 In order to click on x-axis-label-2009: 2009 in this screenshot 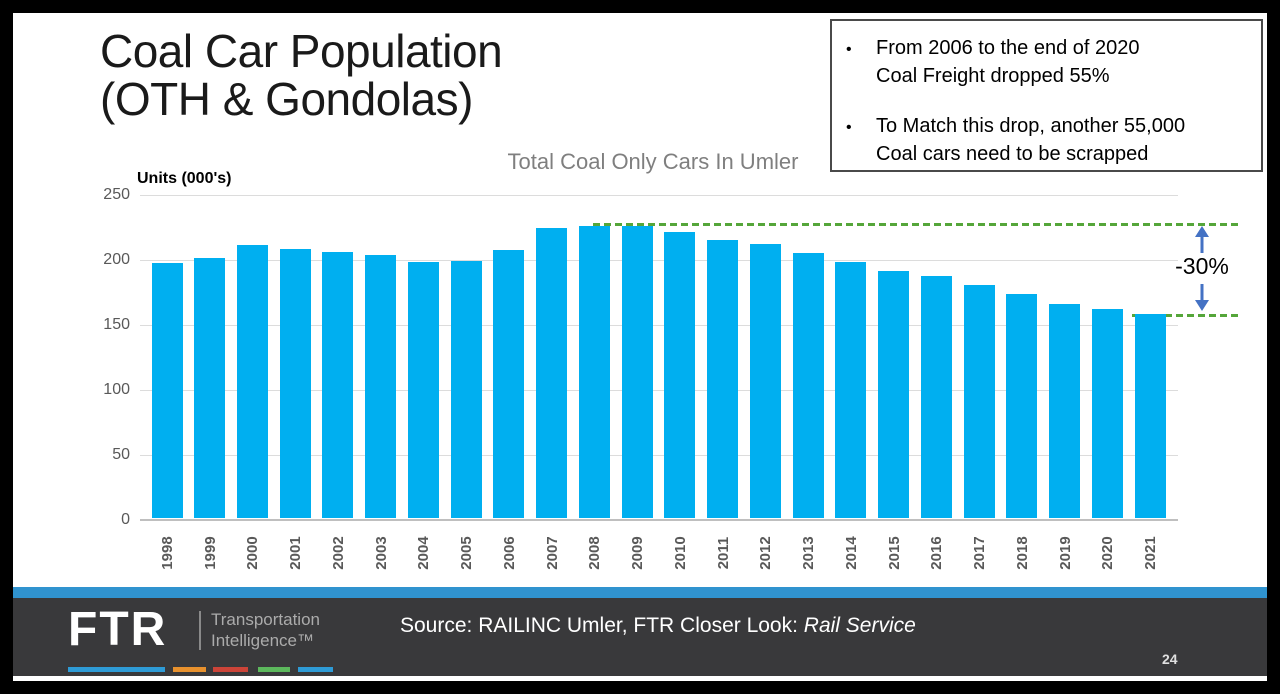, I will do `click(638, 553)`.